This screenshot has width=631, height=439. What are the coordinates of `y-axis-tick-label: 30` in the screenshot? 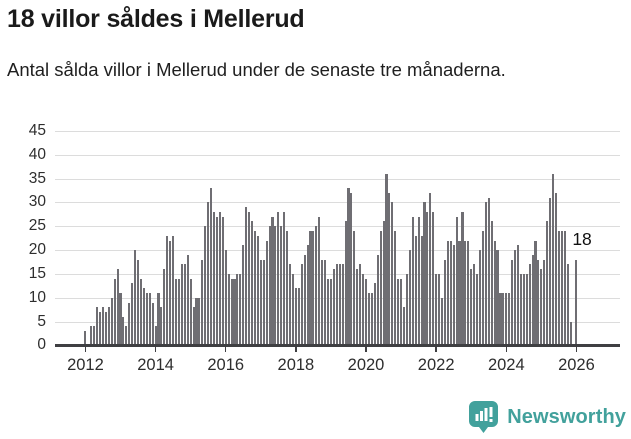 It's located at (37, 202).